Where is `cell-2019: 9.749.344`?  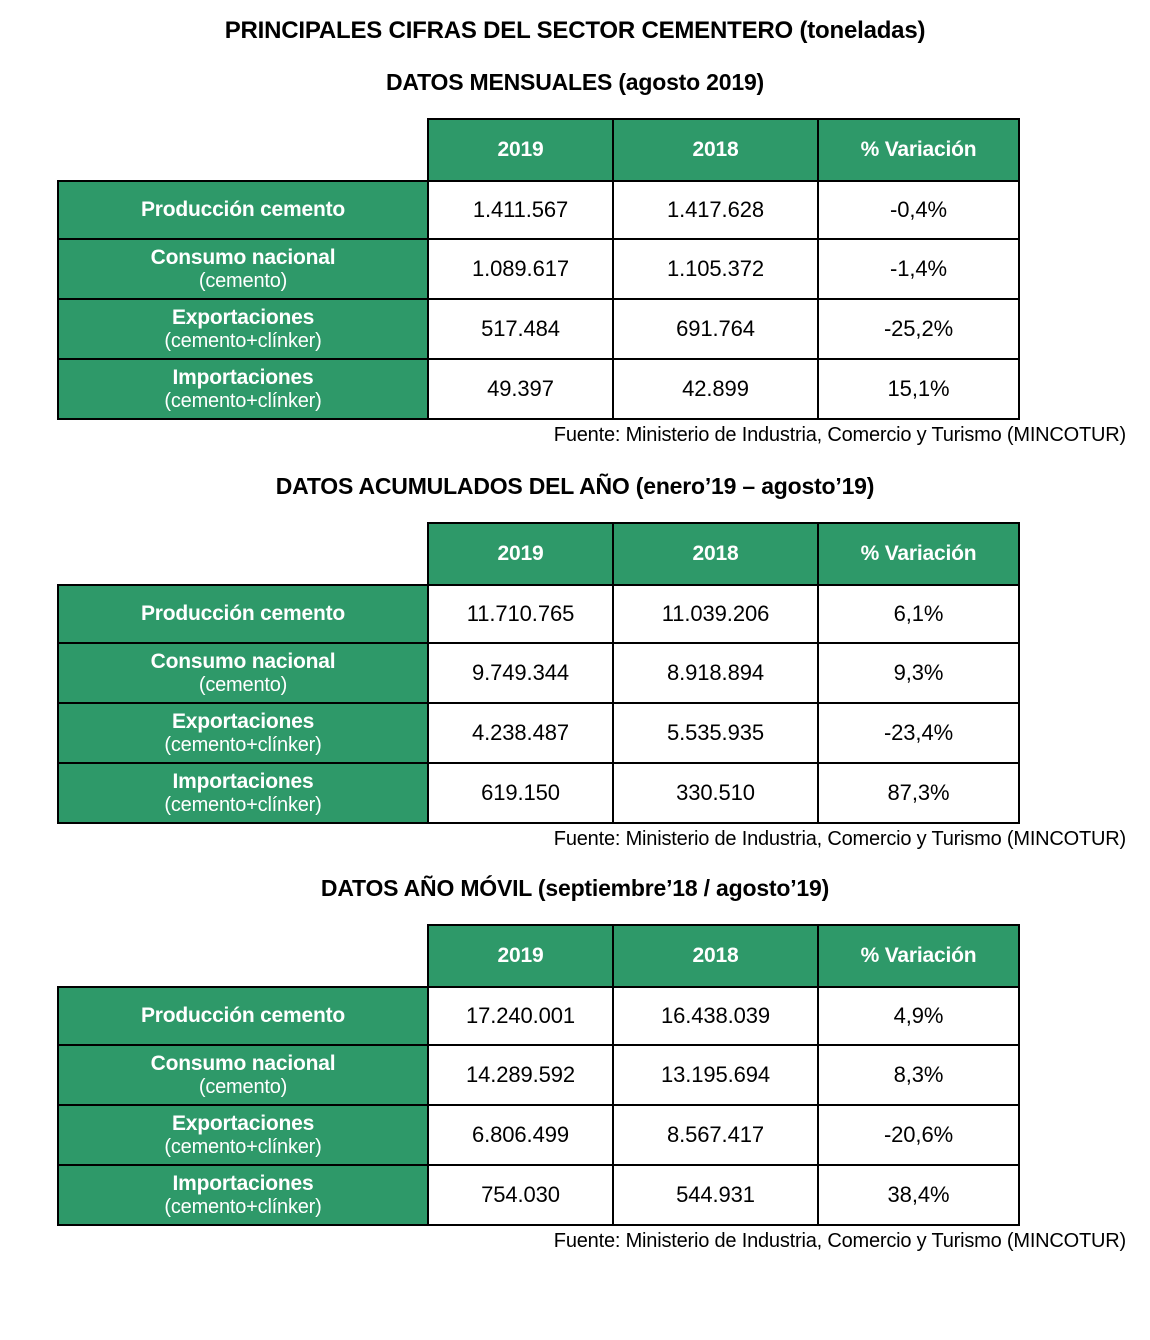 cell-2019: 9.749.344 is located at coordinates (520, 673).